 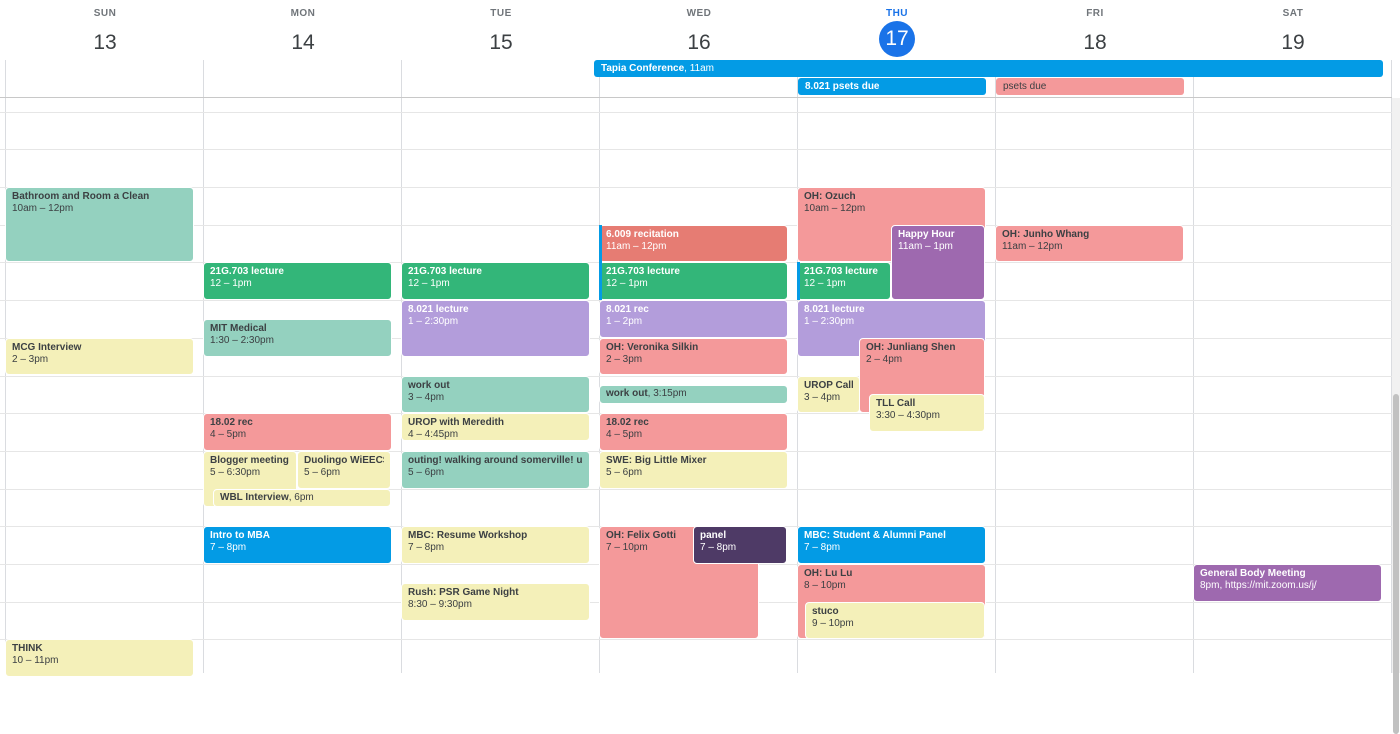 What do you see at coordinates (895, 620) in the screenshot?
I see `calendar-event: stuco 9 – 10pm` at bounding box center [895, 620].